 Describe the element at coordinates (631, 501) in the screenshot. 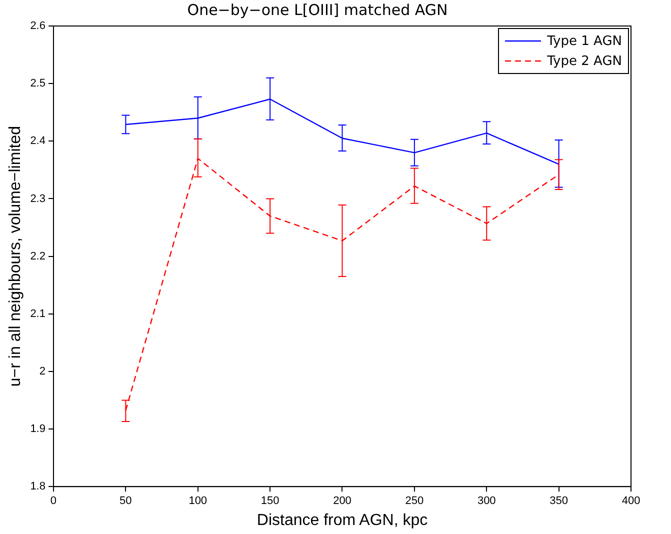

I see `x-tick-label: 400` at that location.